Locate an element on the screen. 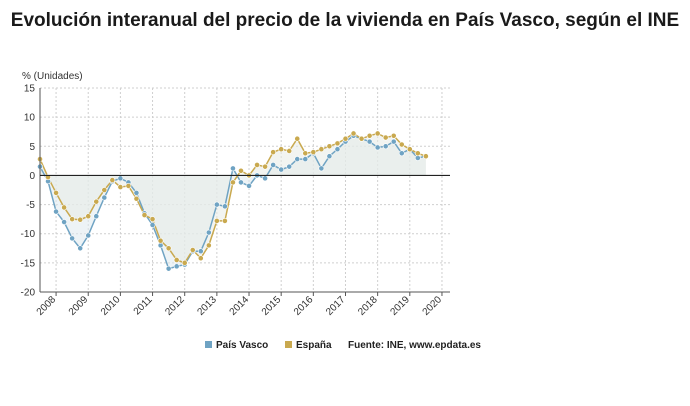 Image resolution: width=690 pixels, height=406 pixels. x-tick-label: 2012 is located at coordinates (175, 306).